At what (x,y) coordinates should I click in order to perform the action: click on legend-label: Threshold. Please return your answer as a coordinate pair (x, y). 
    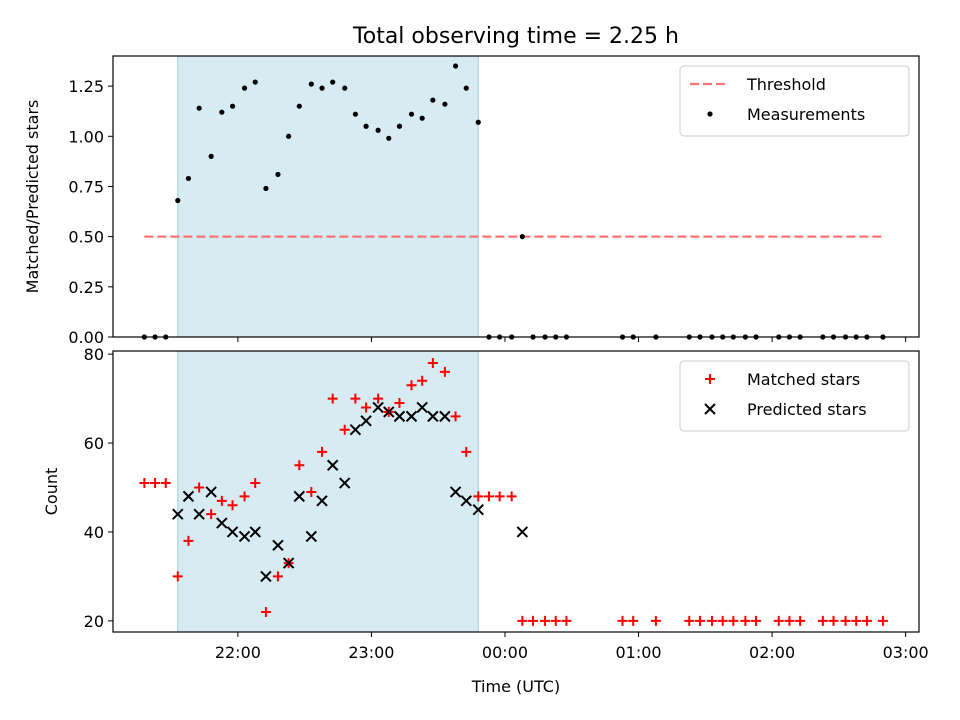
    Looking at the image, I should click on (786, 84).